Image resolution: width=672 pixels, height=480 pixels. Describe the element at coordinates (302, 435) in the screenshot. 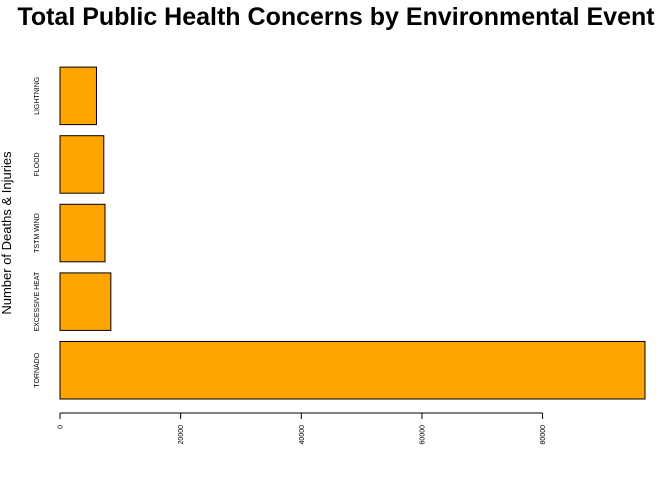

I see `x-tick-label: 40000` at that location.